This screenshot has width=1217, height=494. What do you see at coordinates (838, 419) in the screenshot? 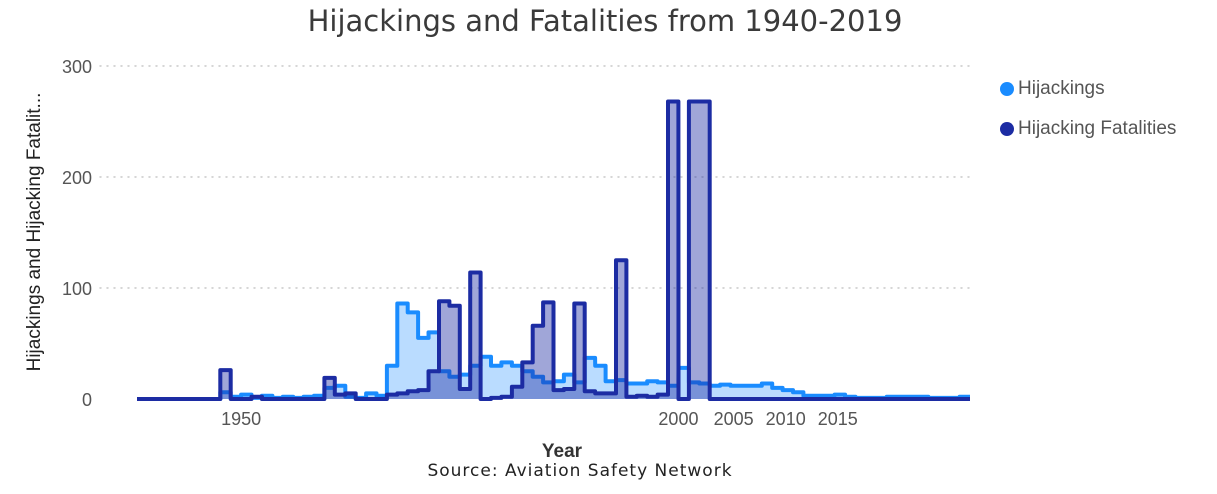
I see `x-tick-label: 2015` at bounding box center [838, 419].